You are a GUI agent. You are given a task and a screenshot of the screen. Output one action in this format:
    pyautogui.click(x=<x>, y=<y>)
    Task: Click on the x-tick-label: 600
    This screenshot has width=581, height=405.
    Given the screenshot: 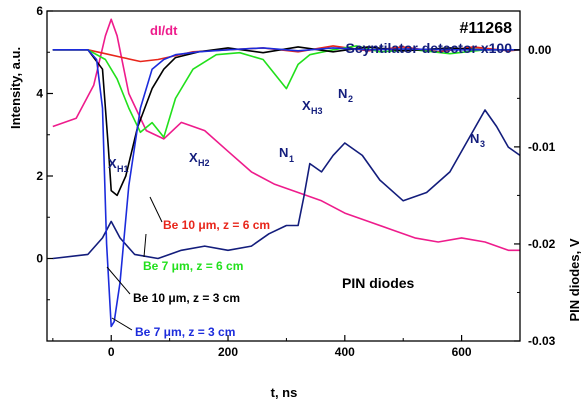 What is the action you would take?
    pyautogui.click(x=462, y=352)
    